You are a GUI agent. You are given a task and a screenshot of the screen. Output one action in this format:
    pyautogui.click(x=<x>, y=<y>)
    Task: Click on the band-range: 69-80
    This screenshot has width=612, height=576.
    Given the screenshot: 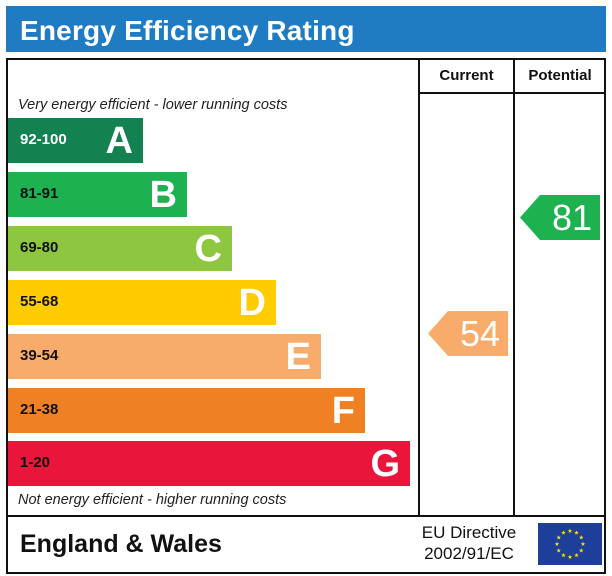 What is the action you would take?
    pyautogui.click(x=39, y=247)
    